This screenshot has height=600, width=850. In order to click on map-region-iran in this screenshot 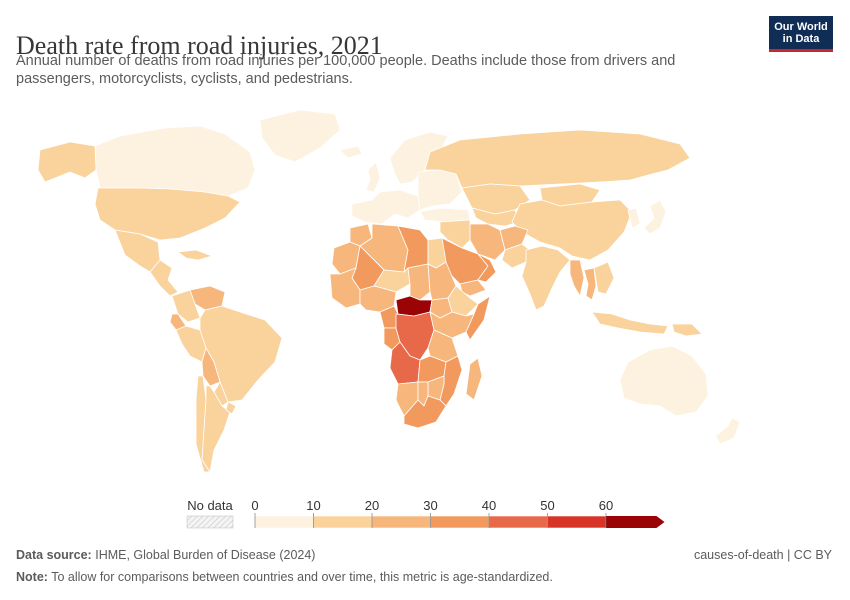, I will do `click(487, 242)`.